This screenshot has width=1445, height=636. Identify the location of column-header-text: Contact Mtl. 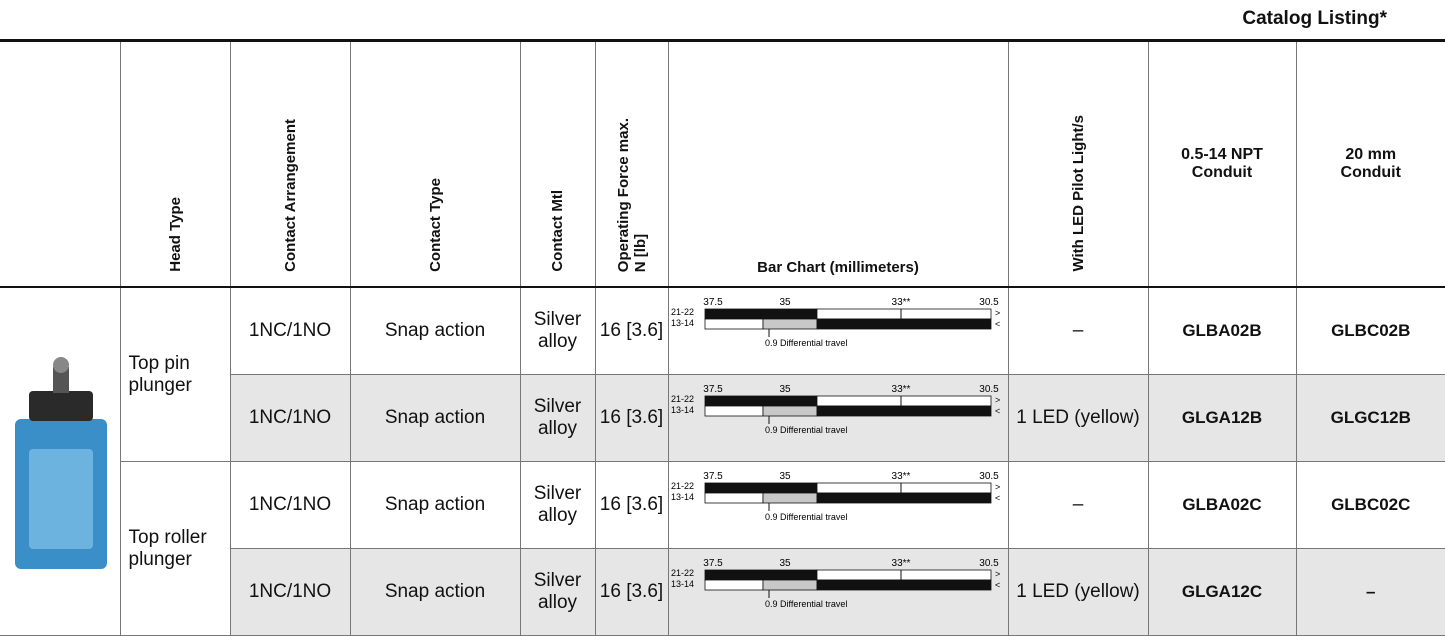
(557, 231).